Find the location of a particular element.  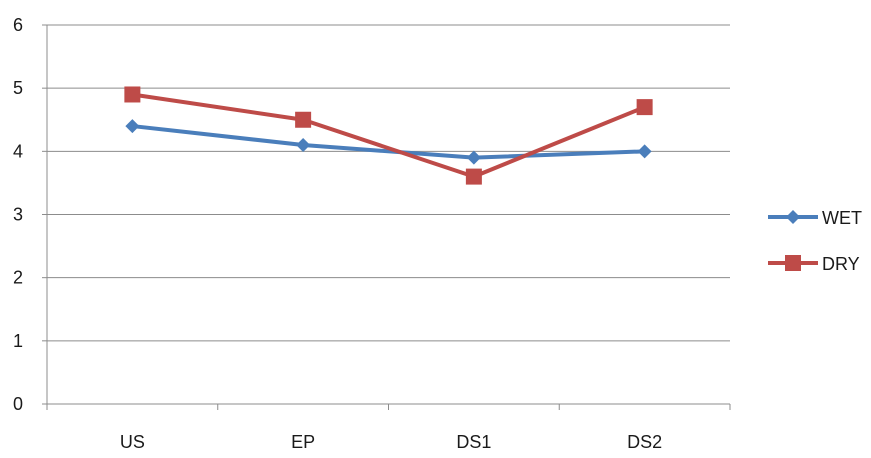

legend: WET DRY is located at coordinates (815, 241).